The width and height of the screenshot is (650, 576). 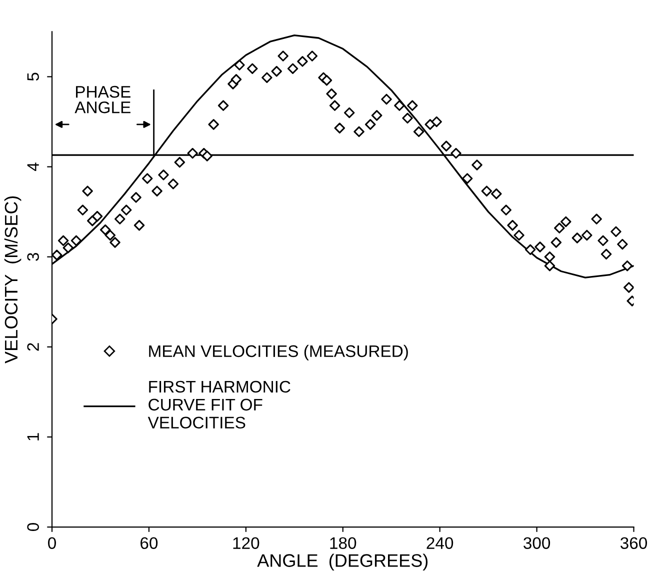 I want to click on x-axis-title: ANGLE (DEGREES), so click(x=342, y=562).